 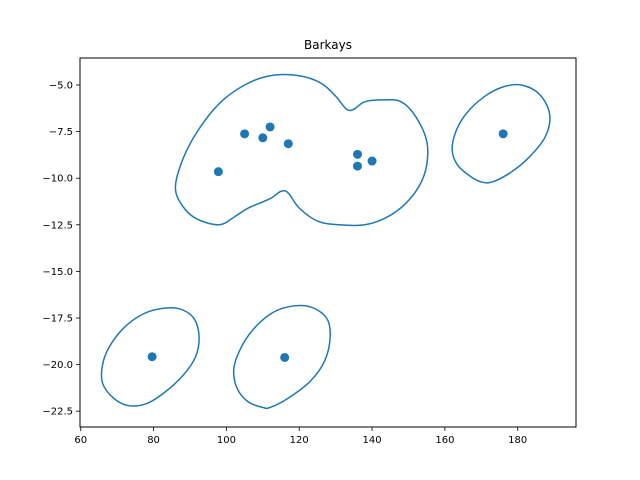 I want to click on y-tick-label-6: −20.0, so click(x=57, y=365).